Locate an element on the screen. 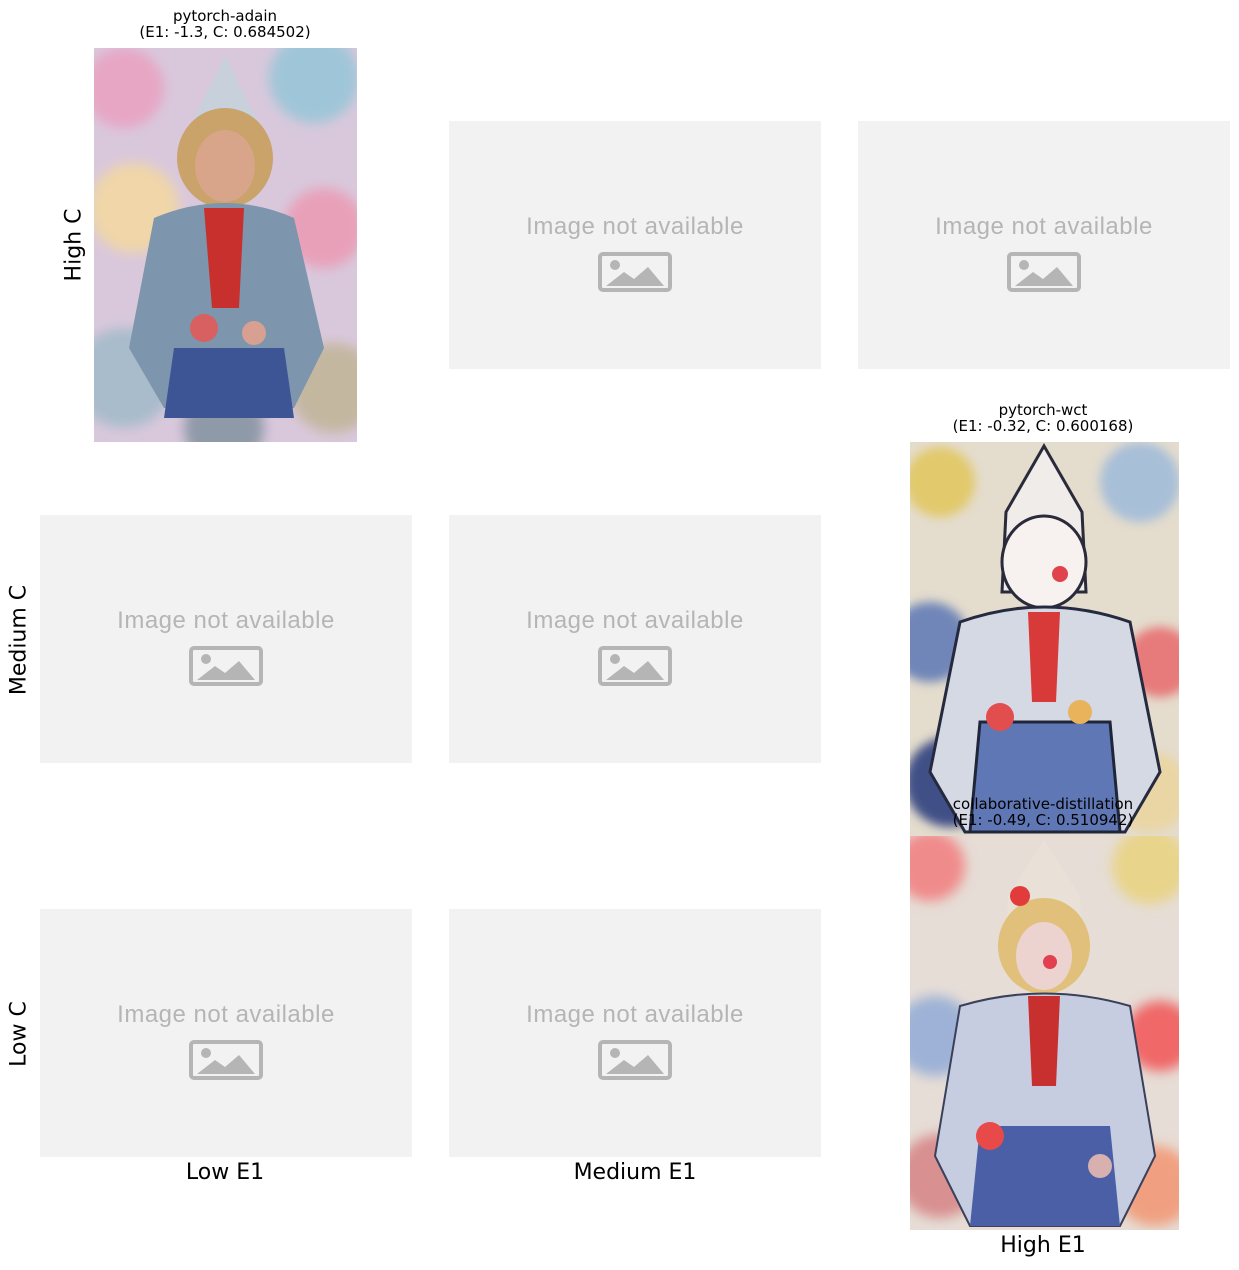 The width and height of the screenshot is (1239, 1270). stylized-image-wct is located at coordinates (1044, 639).